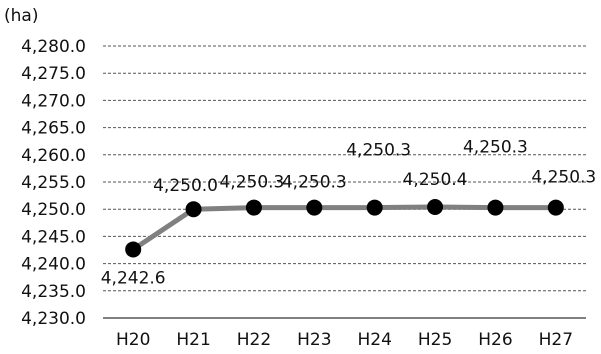 The height and width of the screenshot is (354, 601). I want to click on x-tick-label: H22, so click(254, 340).